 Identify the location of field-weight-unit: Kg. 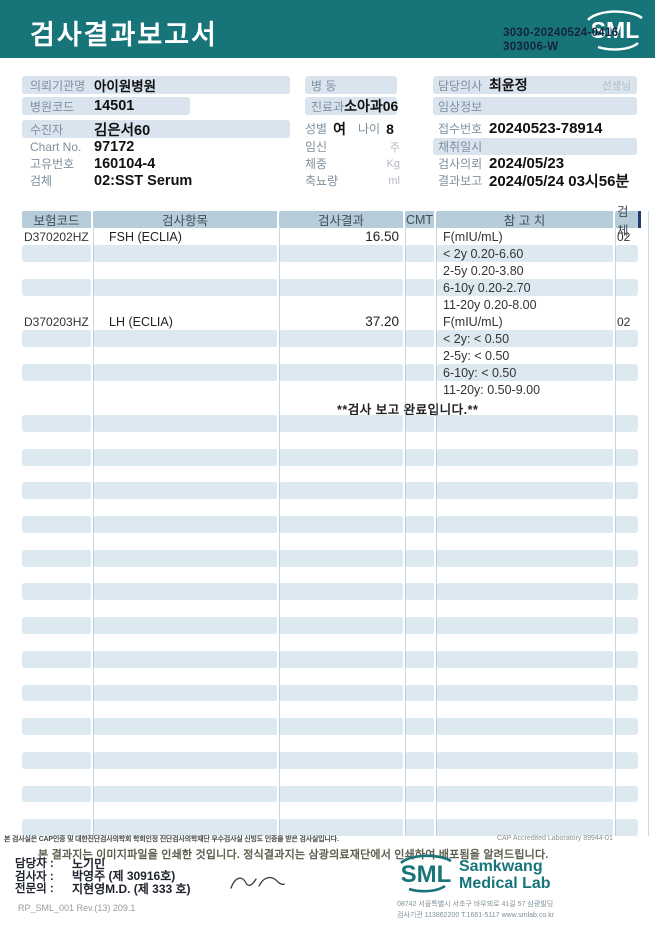
(393, 163).